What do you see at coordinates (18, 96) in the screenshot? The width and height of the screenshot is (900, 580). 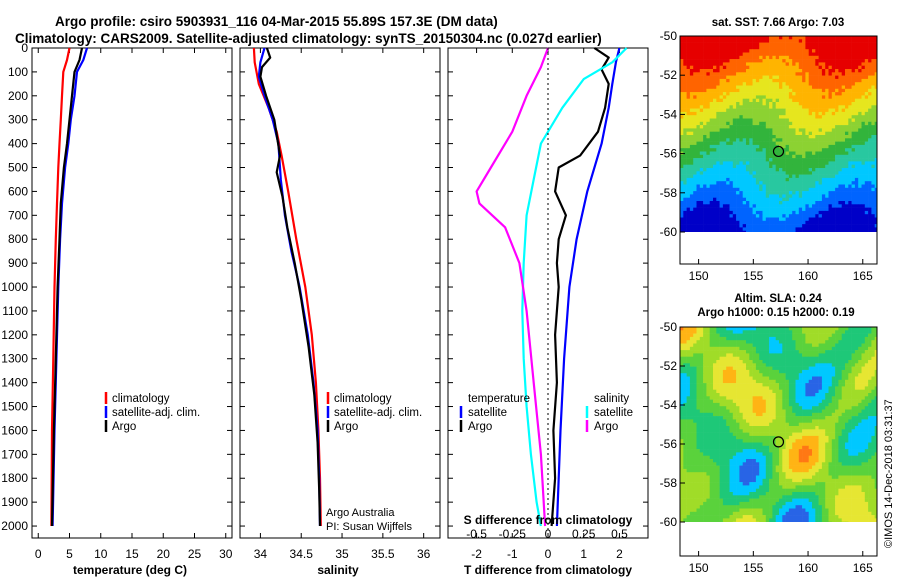 I see `y-tick-label: 200` at bounding box center [18, 96].